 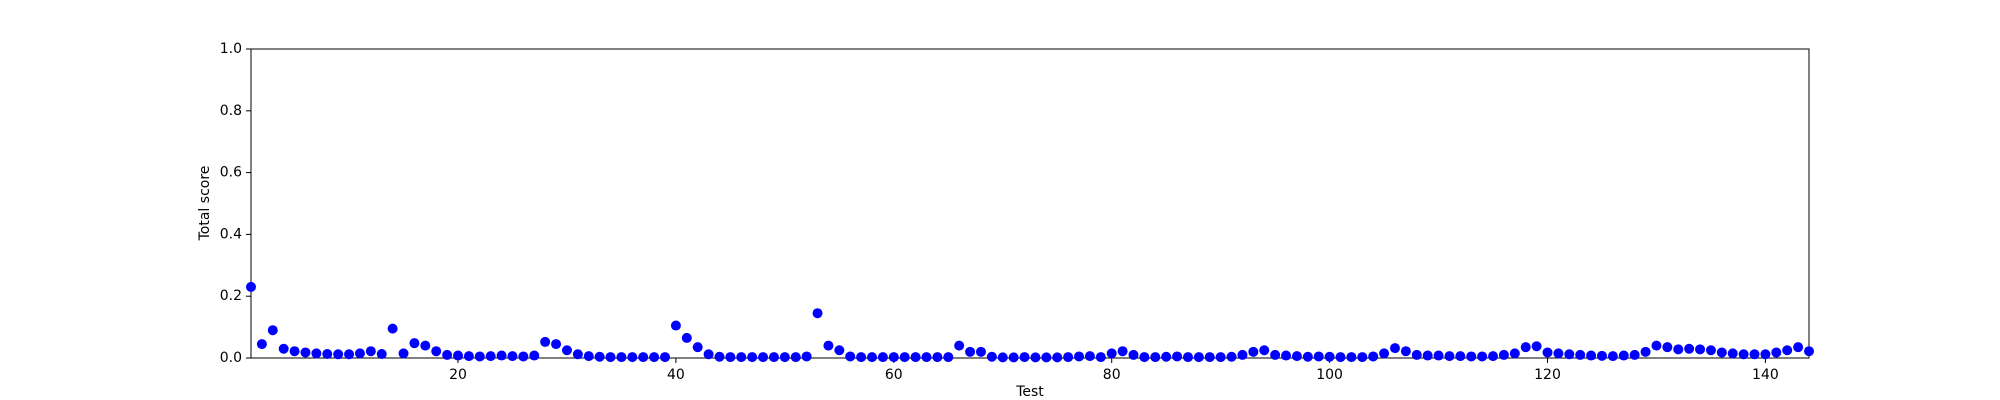 I want to click on y-tick-label: 0.4, so click(x=231, y=234).